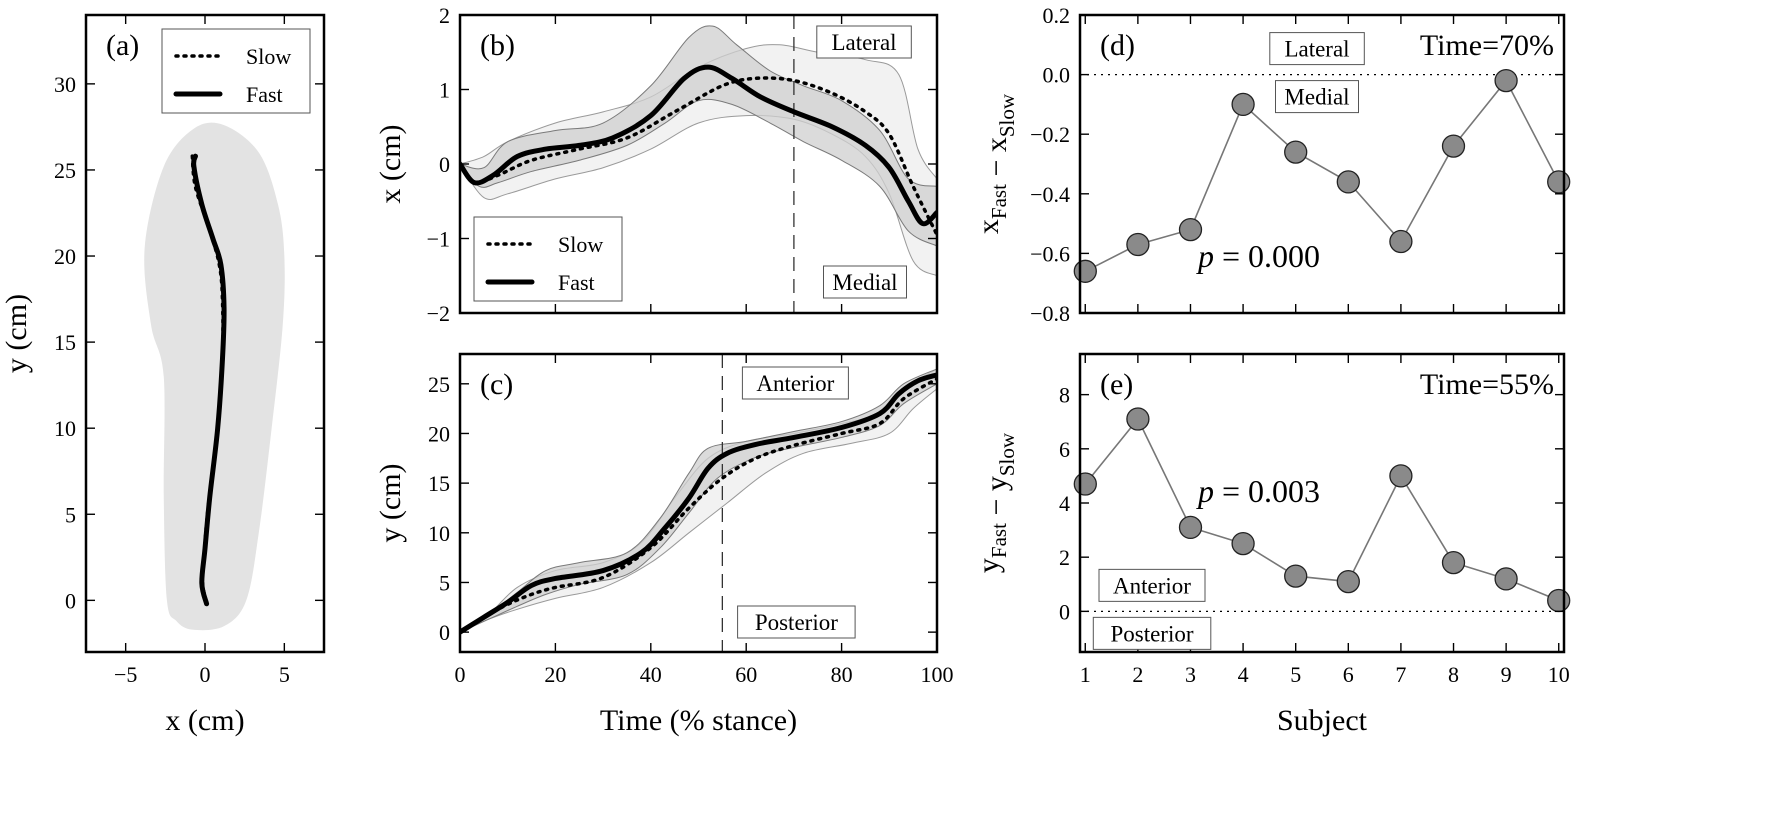  What do you see at coordinates (1064, 395) in the screenshot?
I see `y-tick-label: 8` at bounding box center [1064, 395].